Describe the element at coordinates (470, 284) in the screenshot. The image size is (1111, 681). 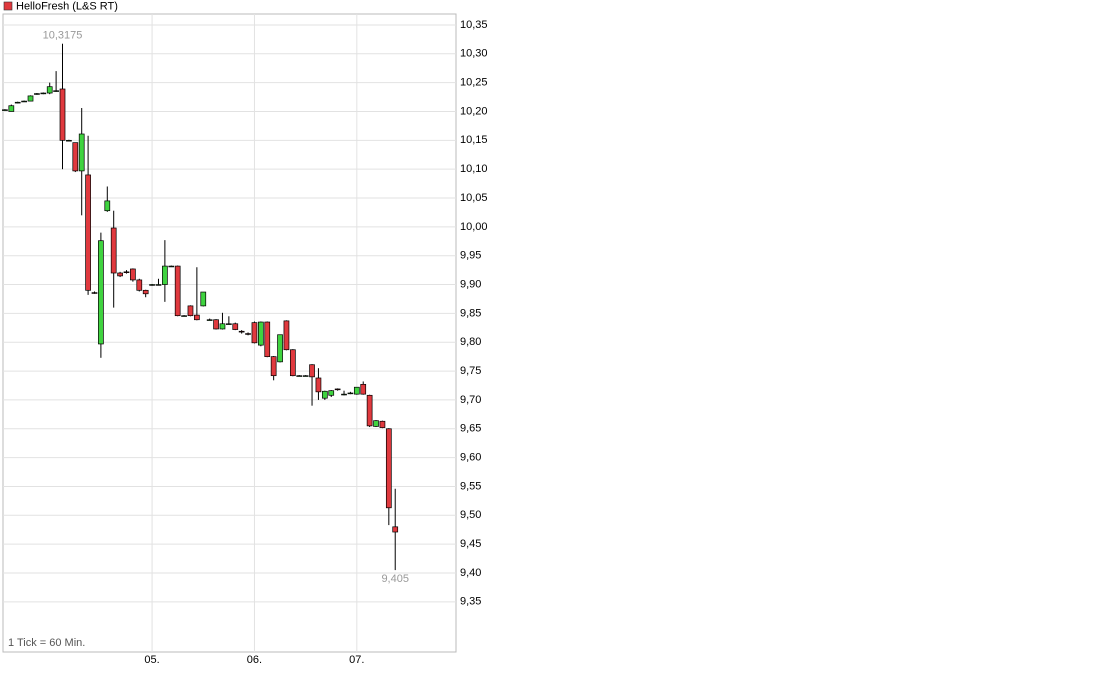
I see `y-tick-label: 9,90` at that location.